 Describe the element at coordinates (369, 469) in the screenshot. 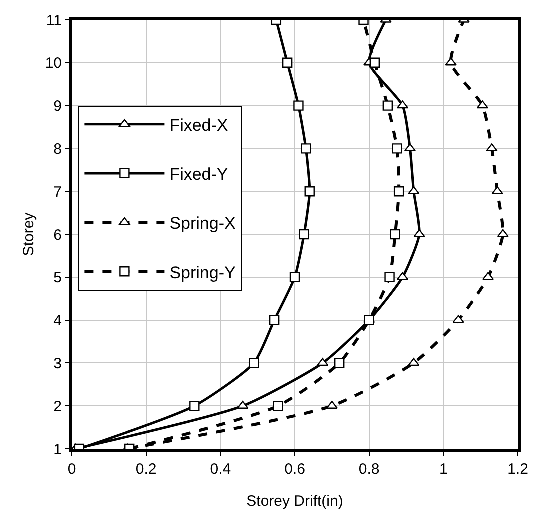

I see `x-tick-label: 0.8` at that location.